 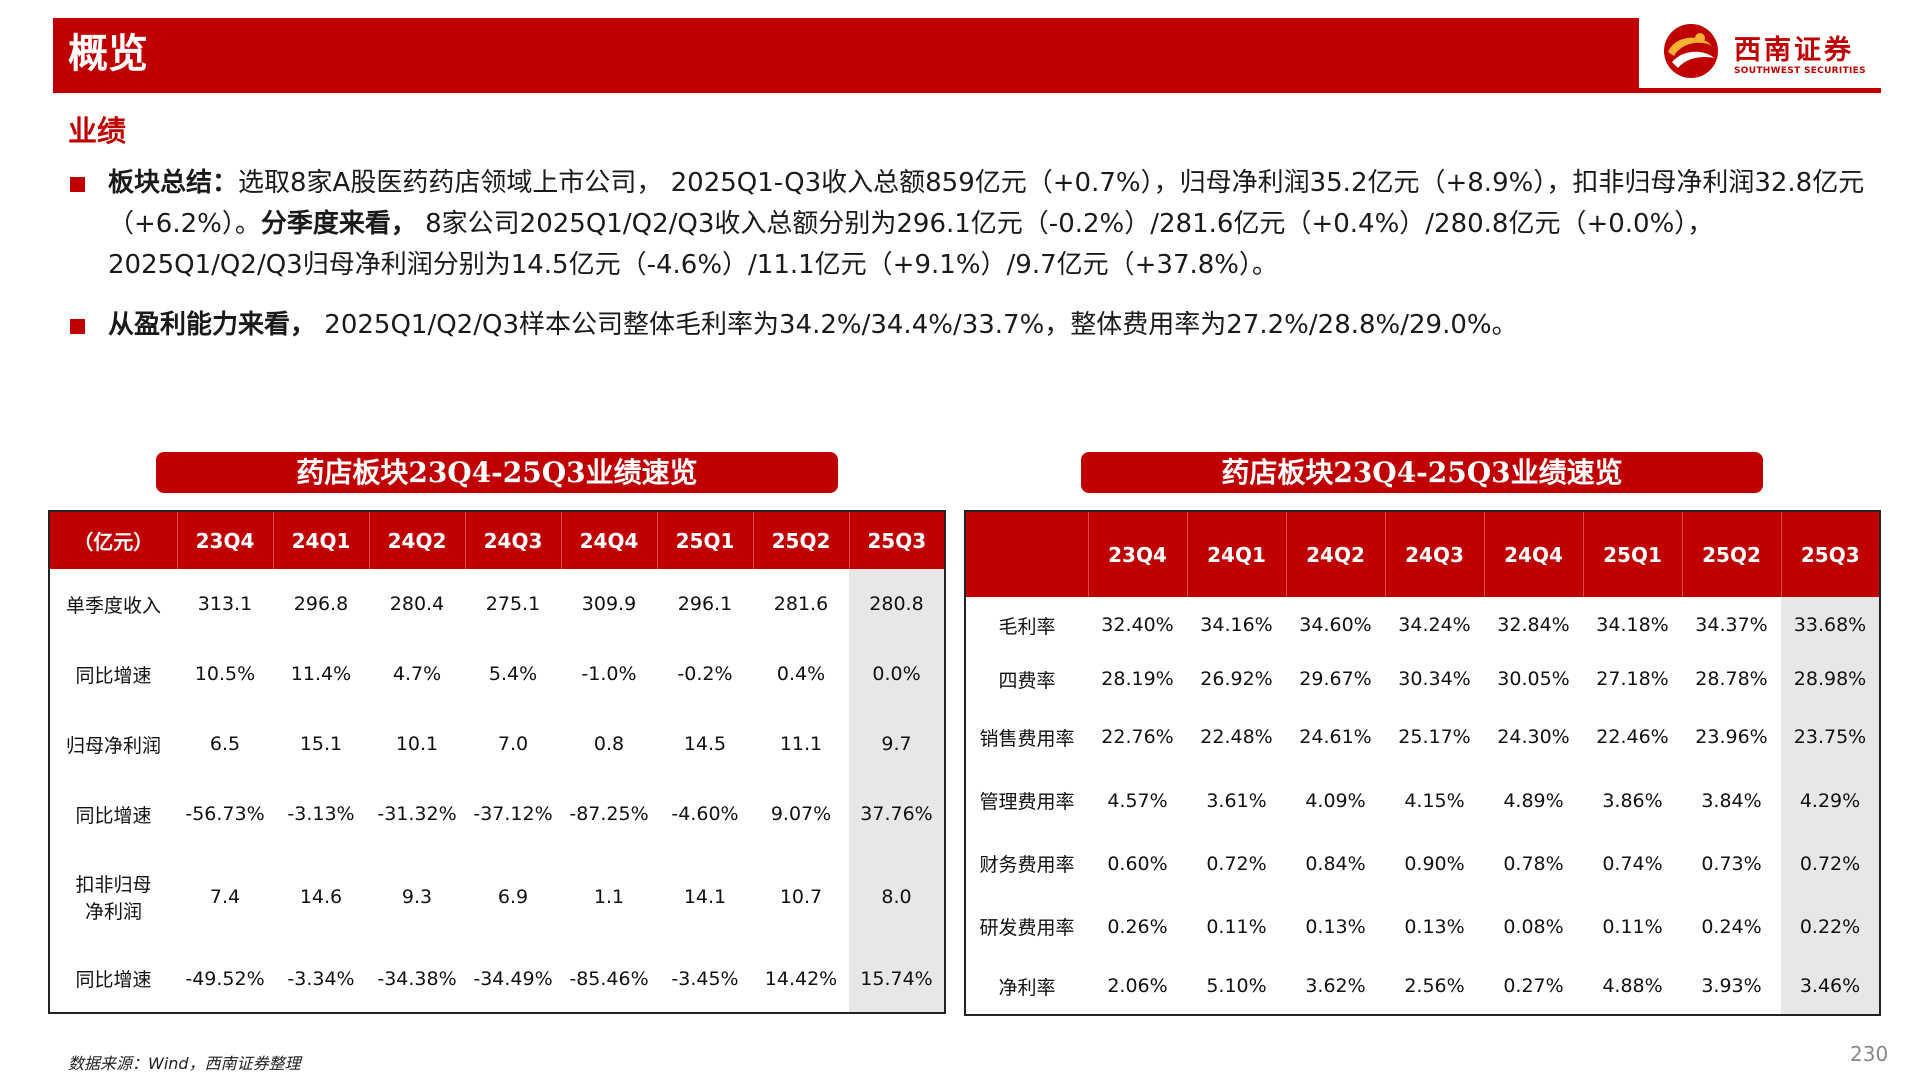 What do you see at coordinates (225, 897) in the screenshot?
I see `table-cell: 7.4` at bounding box center [225, 897].